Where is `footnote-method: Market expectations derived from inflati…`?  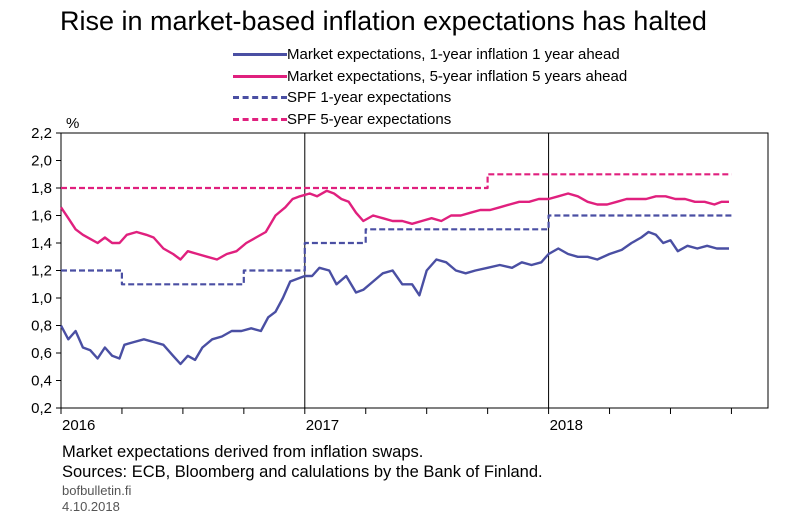 footnote-method: Market expectations derived from inflati… is located at coordinates (243, 452).